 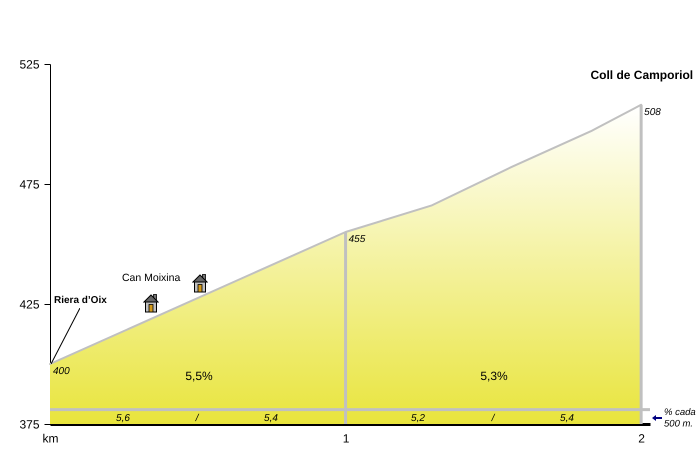 What do you see at coordinates (29, 305) in the screenshot?
I see `y-tick-label: 425` at bounding box center [29, 305].